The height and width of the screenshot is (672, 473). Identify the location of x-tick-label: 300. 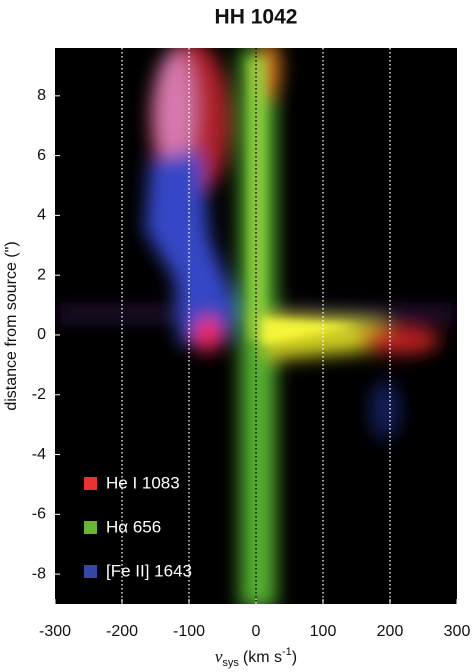
(457, 631).